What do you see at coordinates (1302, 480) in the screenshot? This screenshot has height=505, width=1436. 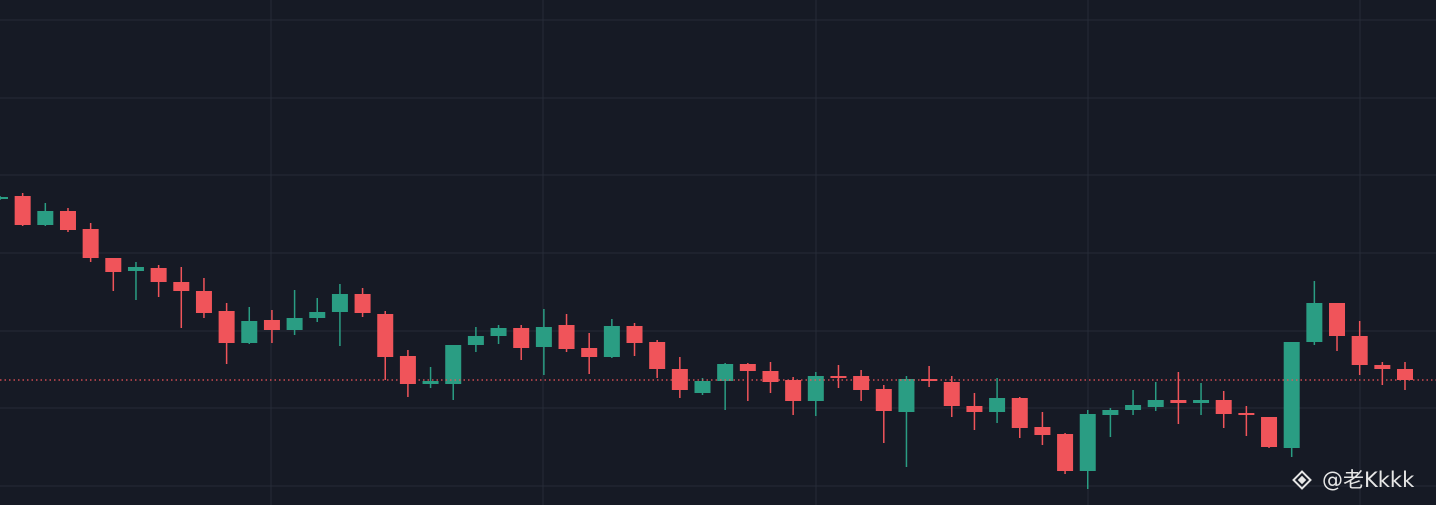 I see `watermark-logo` at bounding box center [1302, 480].